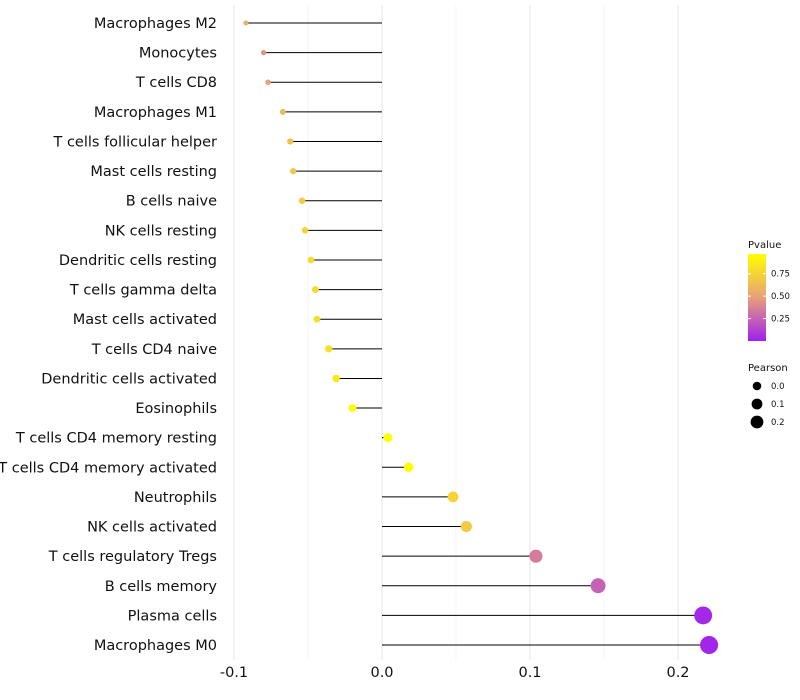 The image size is (800, 700). What do you see at coordinates (769, 334) in the screenshot?
I see `legend: Pvalue 0.25 0.50 0.75 Pearson 0.0 0.1 0.2` at bounding box center [769, 334].